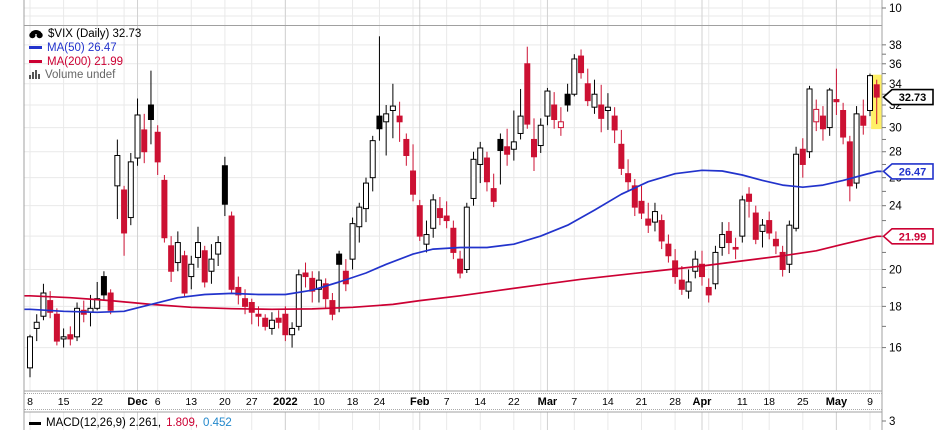 This screenshot has height=430, width=936. I want to click on annotation-binoculars-icon, so click(36, 34).